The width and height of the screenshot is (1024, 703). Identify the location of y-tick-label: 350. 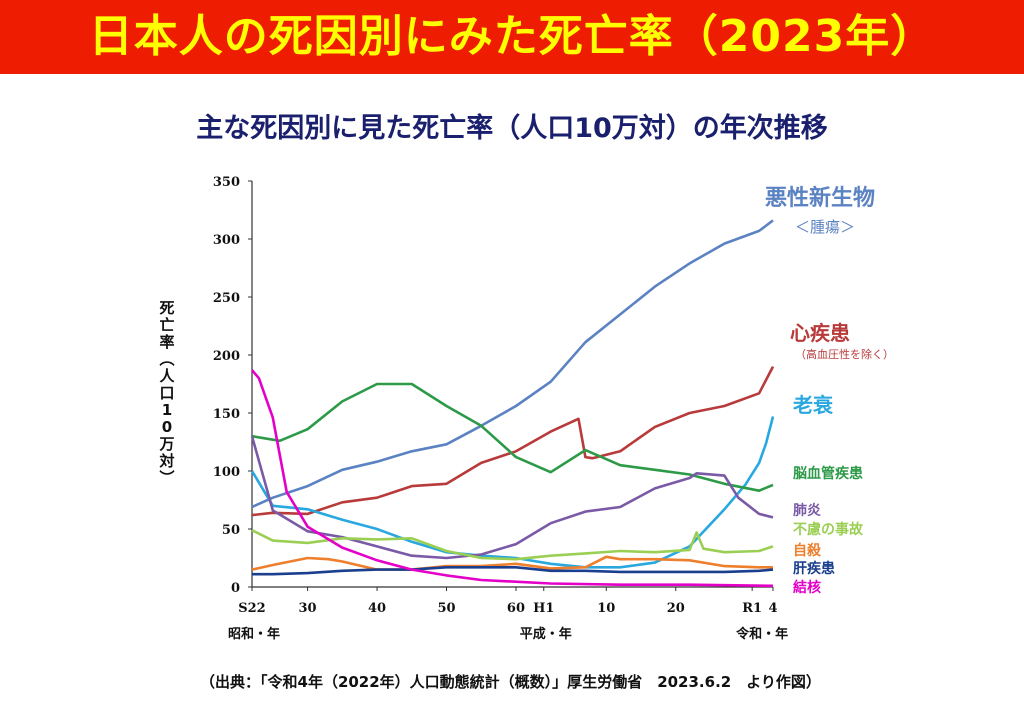
(226, 182).